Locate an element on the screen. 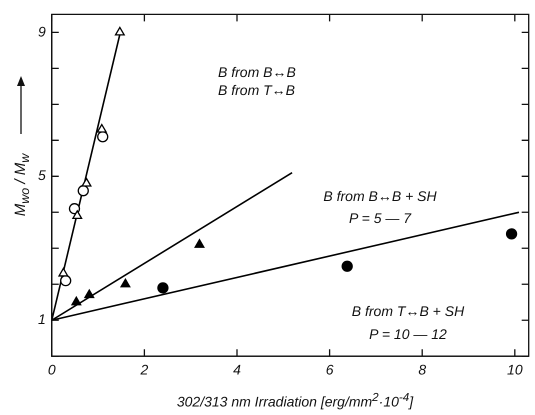 The image size is (535, 415). x-tick-label: 2 is located at coordinates (143, 369).